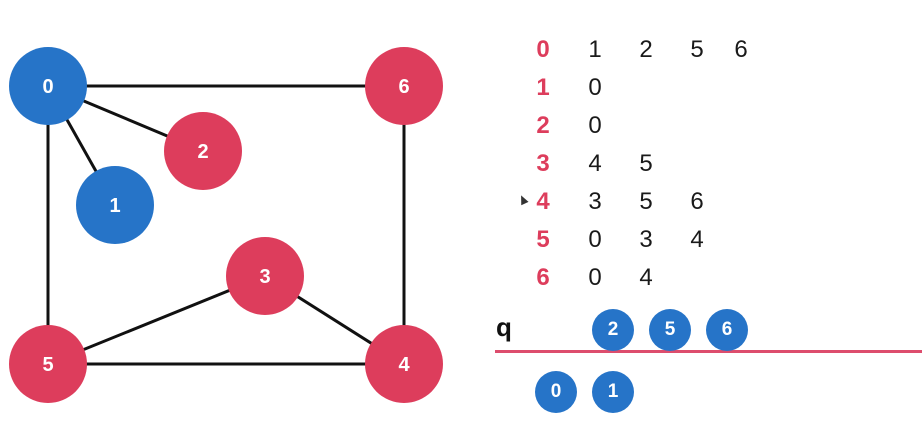 The height and width of the screenshot is (432, 922). I want to click on node-2: 2, so click(203, 151).